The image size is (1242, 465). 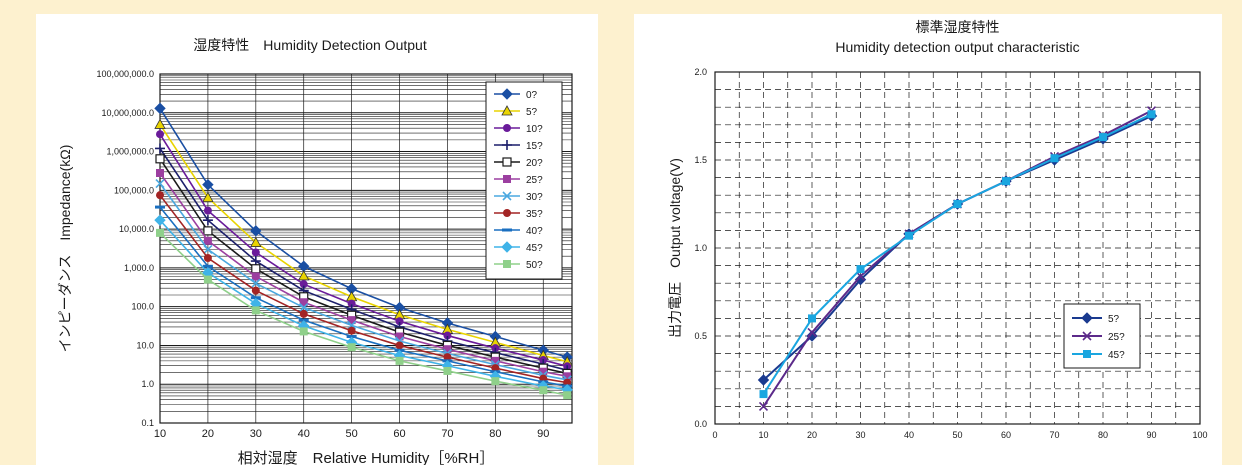 What do you see at coordinates (518, 129) in the screenshot?
I see `legend-item: 10?` at bounding box center [518, 129].